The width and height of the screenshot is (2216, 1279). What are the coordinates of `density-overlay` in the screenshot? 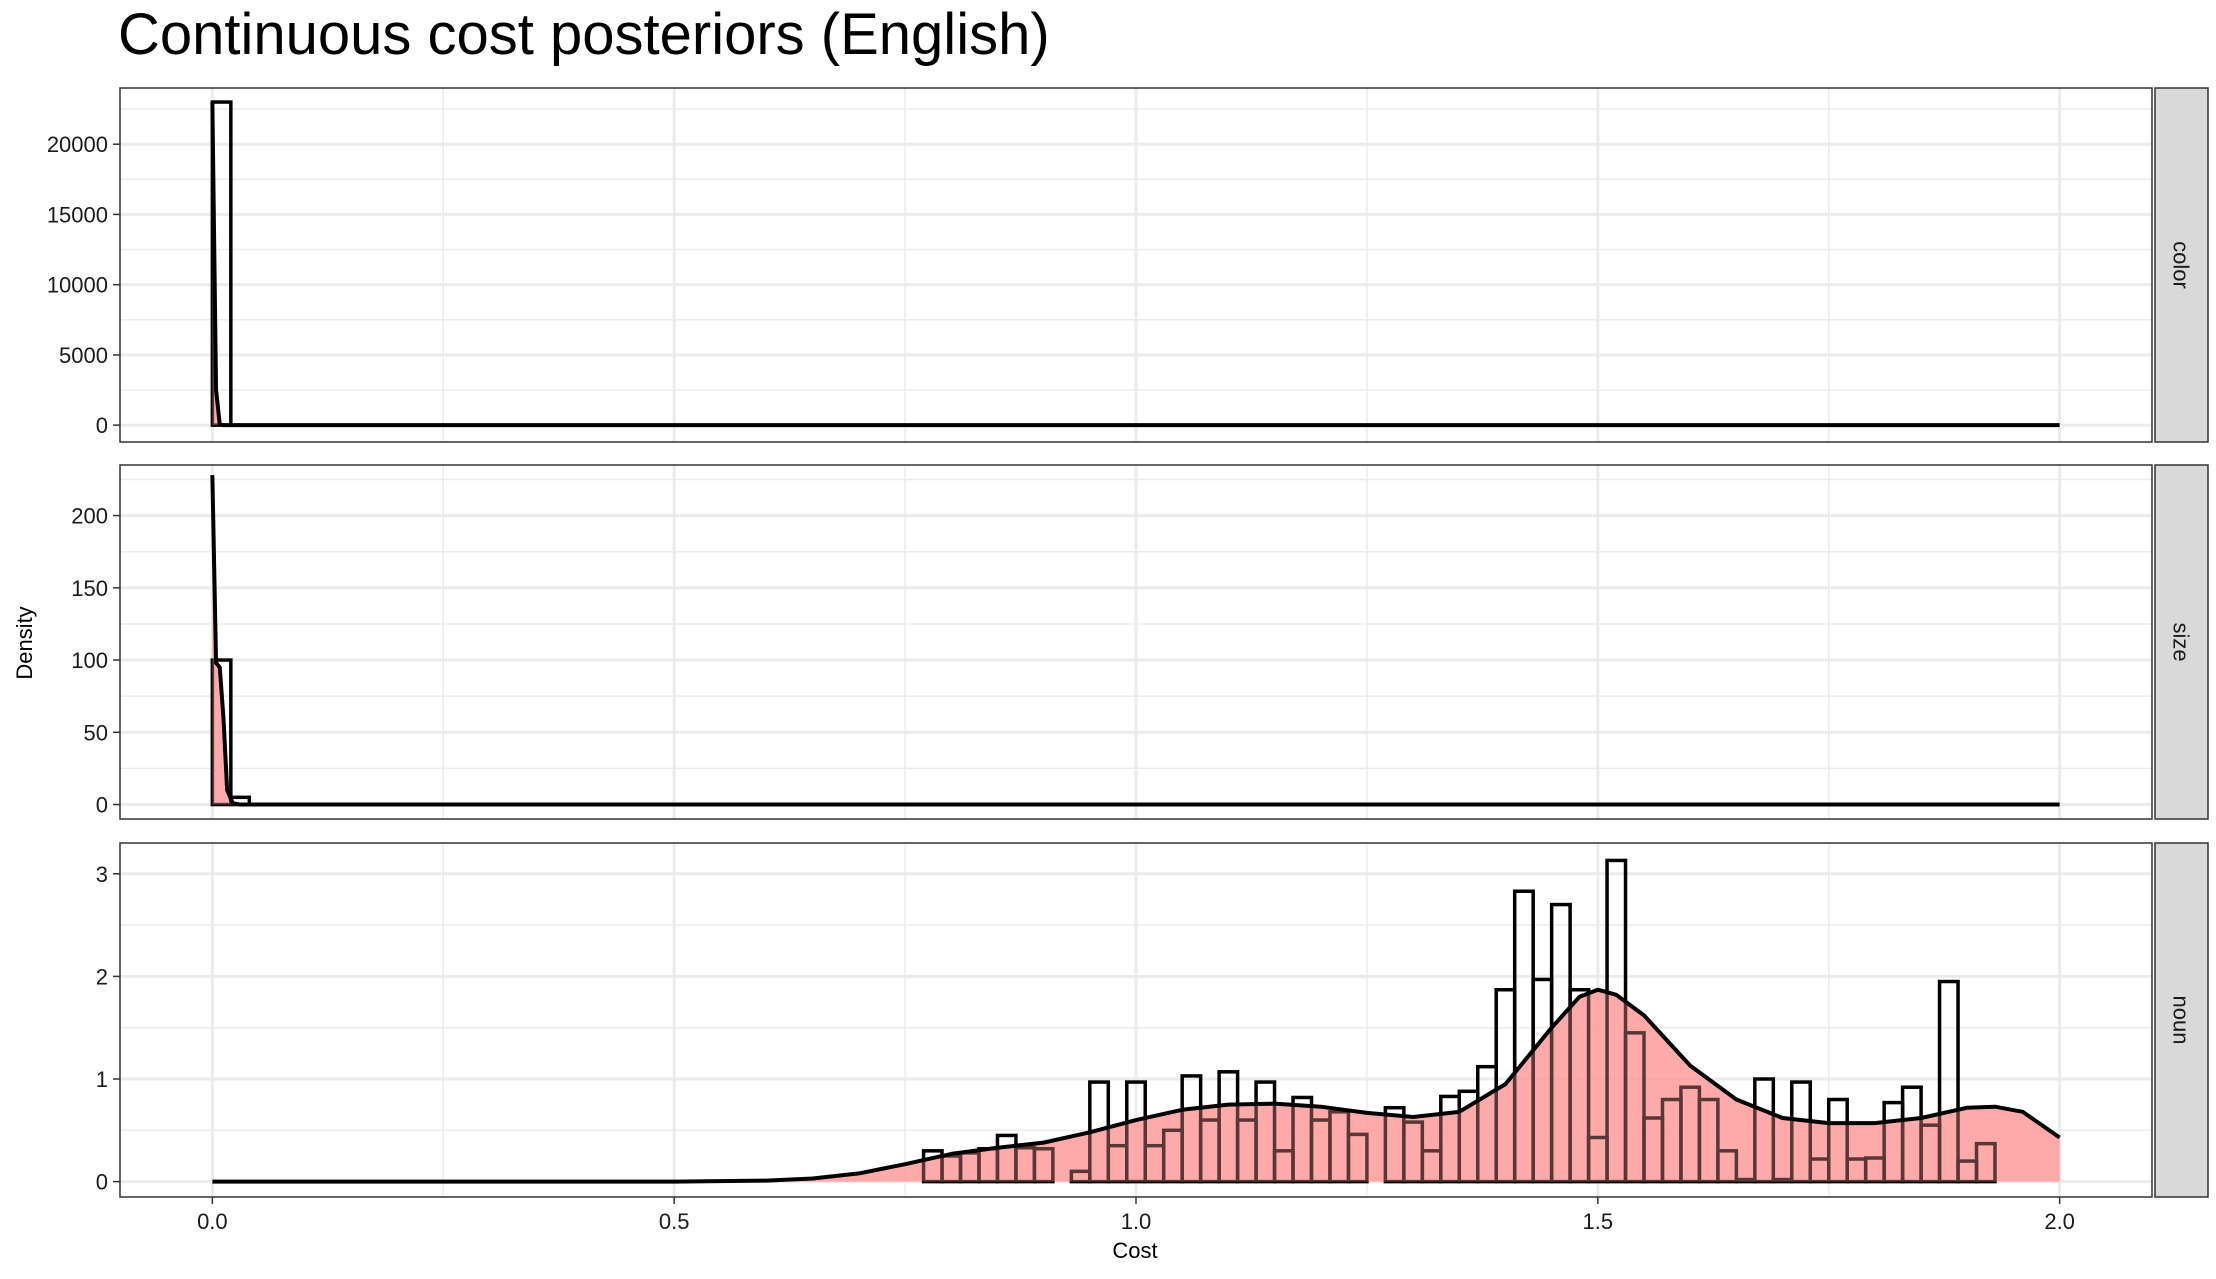 It's located at (1136, 1085).